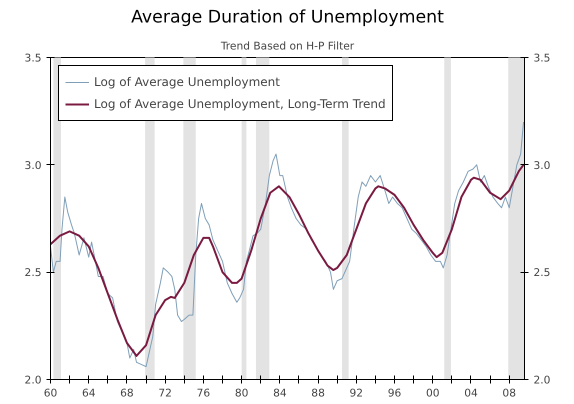 The image size is (574, 404). What do you see at coordinates (471, 393) in the screenshot?
I see `x-tick-label: 04` at bounding box center [471, 393].